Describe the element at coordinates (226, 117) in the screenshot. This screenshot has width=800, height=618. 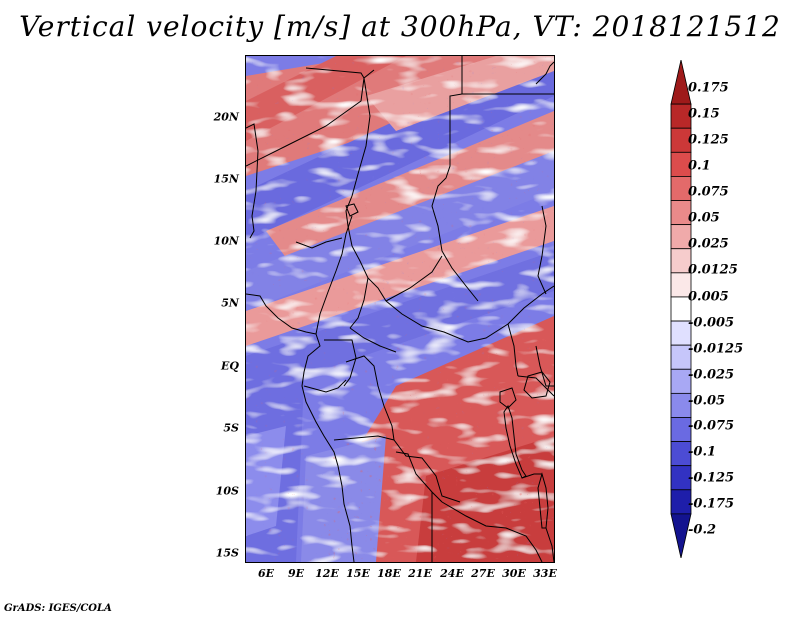
I see `lat-tick-20n: 20N` at that location.